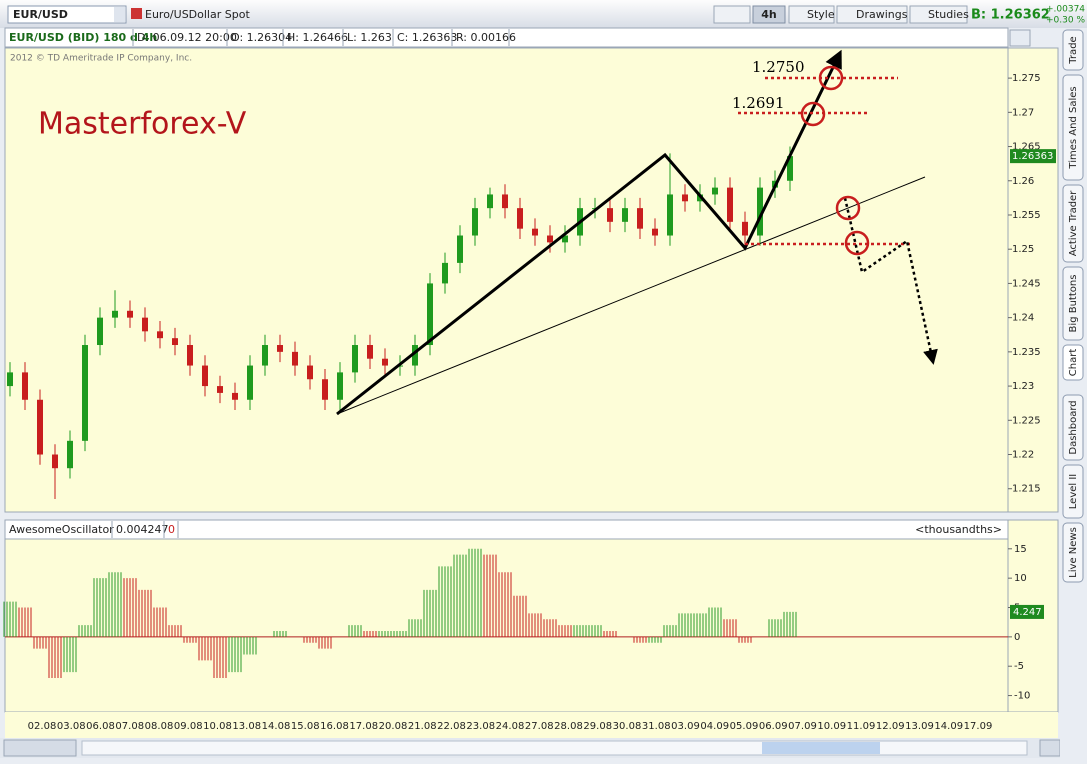  What do you see at coordinates (427, 37) in the screenshot?
I see `info-cell: C: 1.26363` at bounding box center [427, 37].